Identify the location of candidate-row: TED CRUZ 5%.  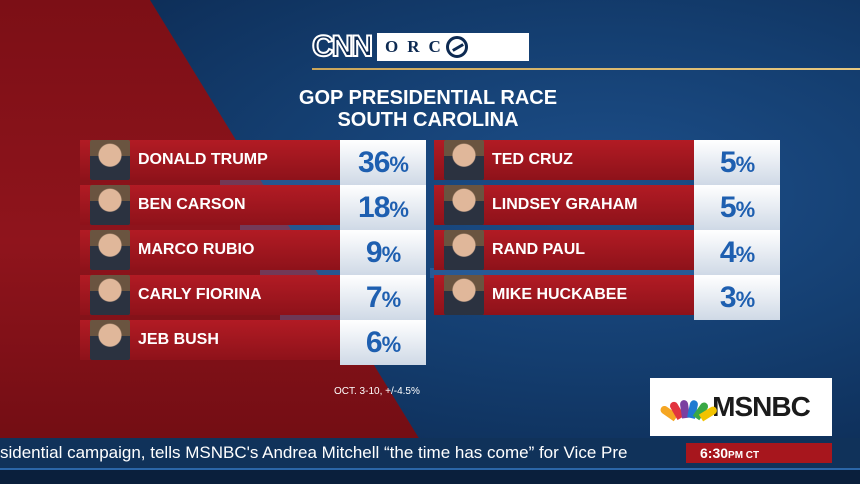
(607, 162).